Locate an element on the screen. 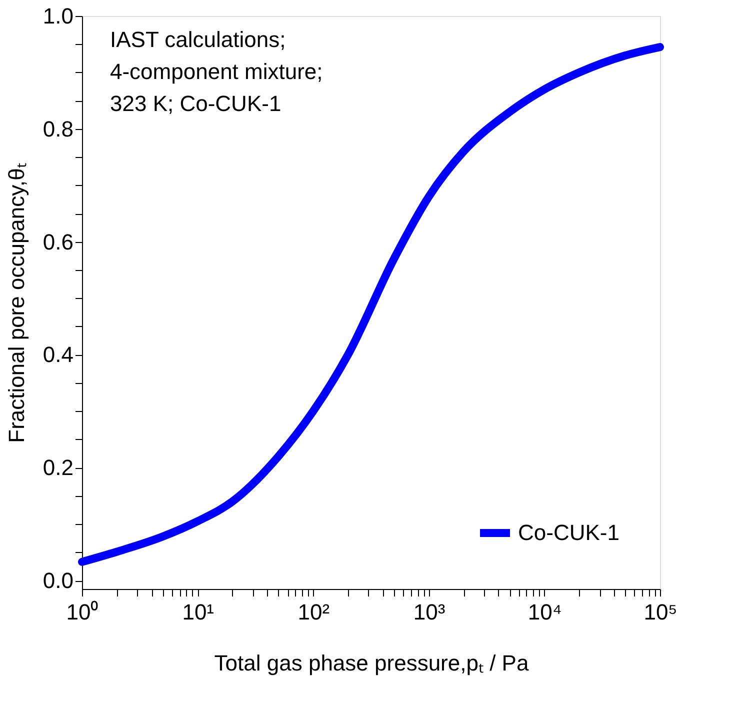 Image resolution: width=745 pixels, height=722 pixels. x-tick-label: 10⁵ is located at coordinates (661, 612).